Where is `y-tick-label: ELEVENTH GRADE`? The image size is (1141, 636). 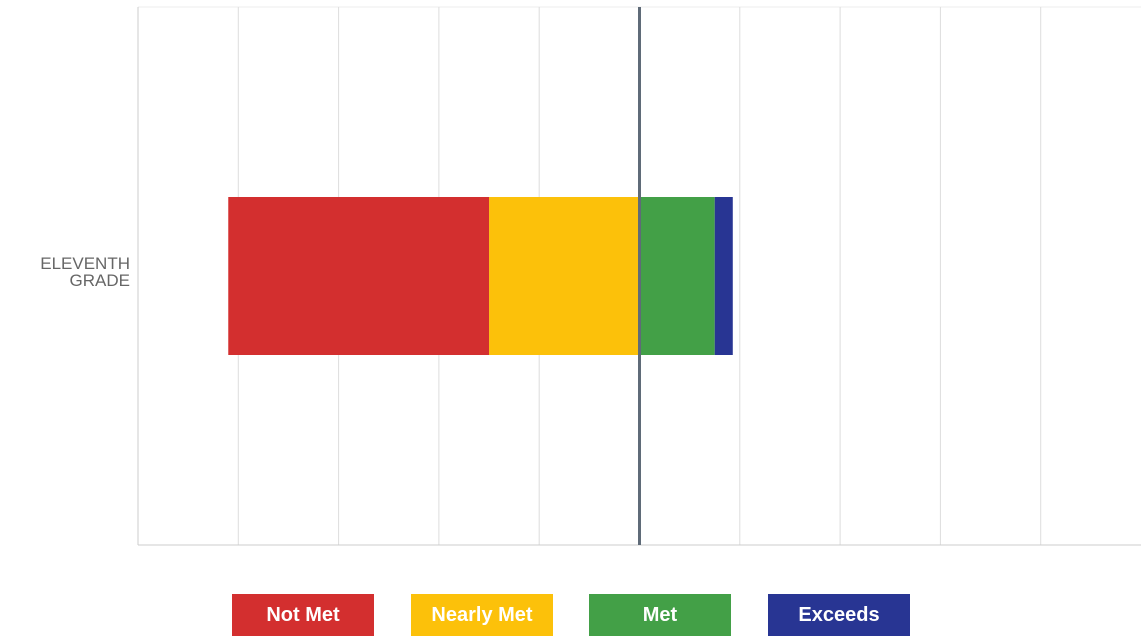
y-tick-label: ELEVENTH GRADE is located at coordinates (85, 272).